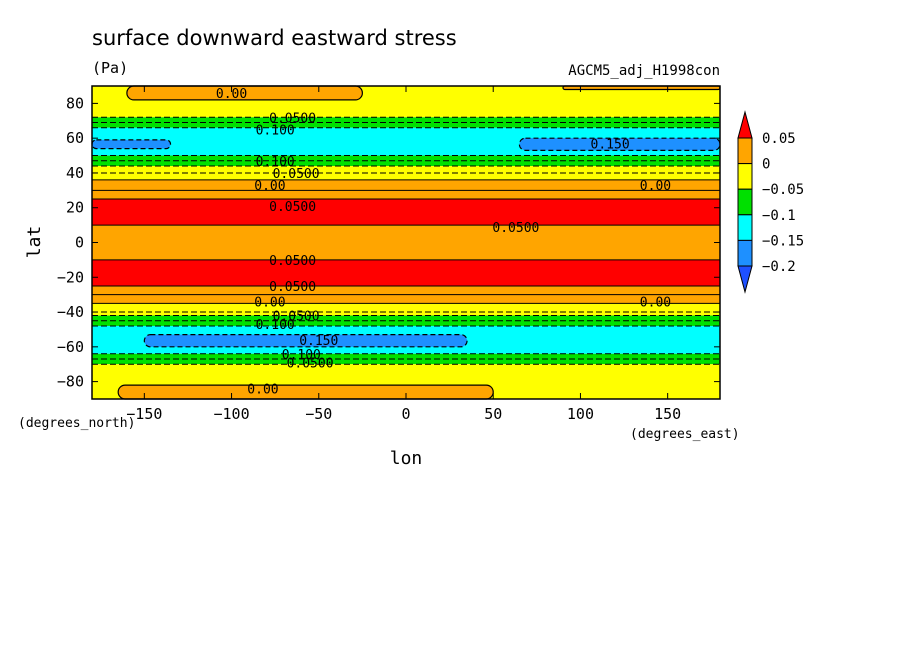 The width and height of the screenshot is (904, 654). What do you see at coordinates (292, 118) in the screenshot?
I see `contour-label-1: 0.0500` at bounding box center [292, 118].